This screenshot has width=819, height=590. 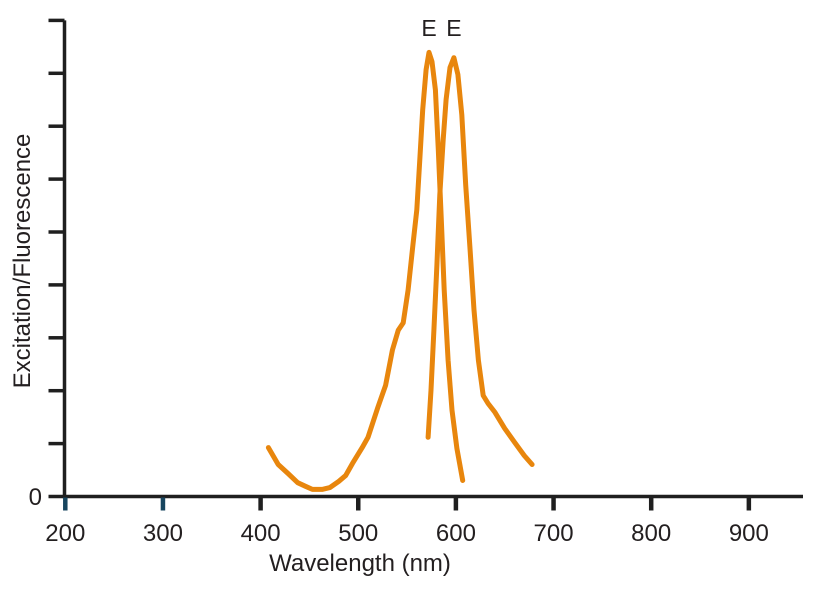 What do you see at coordinates (65, 533) in the screenshot?
I see `x-tick-label-200: 200` at bounding box center [65, 533].